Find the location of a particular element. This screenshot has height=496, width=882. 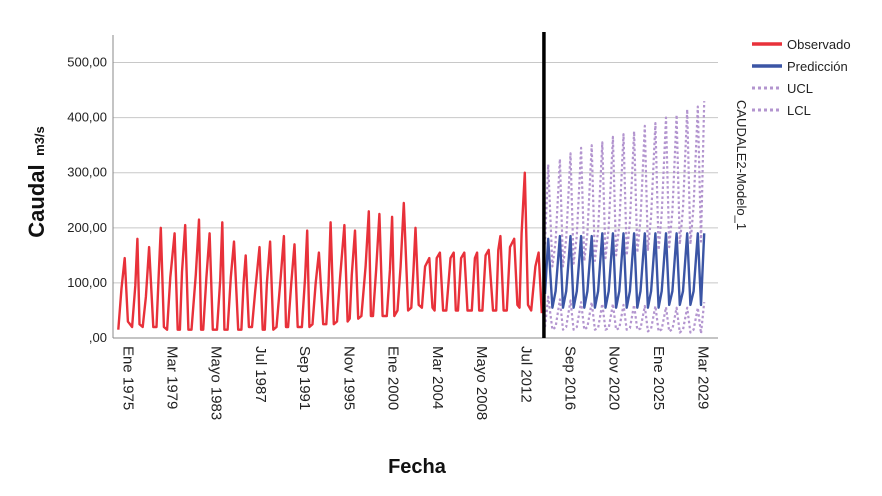

series-line-lcl is located at coordinates (624, 315).